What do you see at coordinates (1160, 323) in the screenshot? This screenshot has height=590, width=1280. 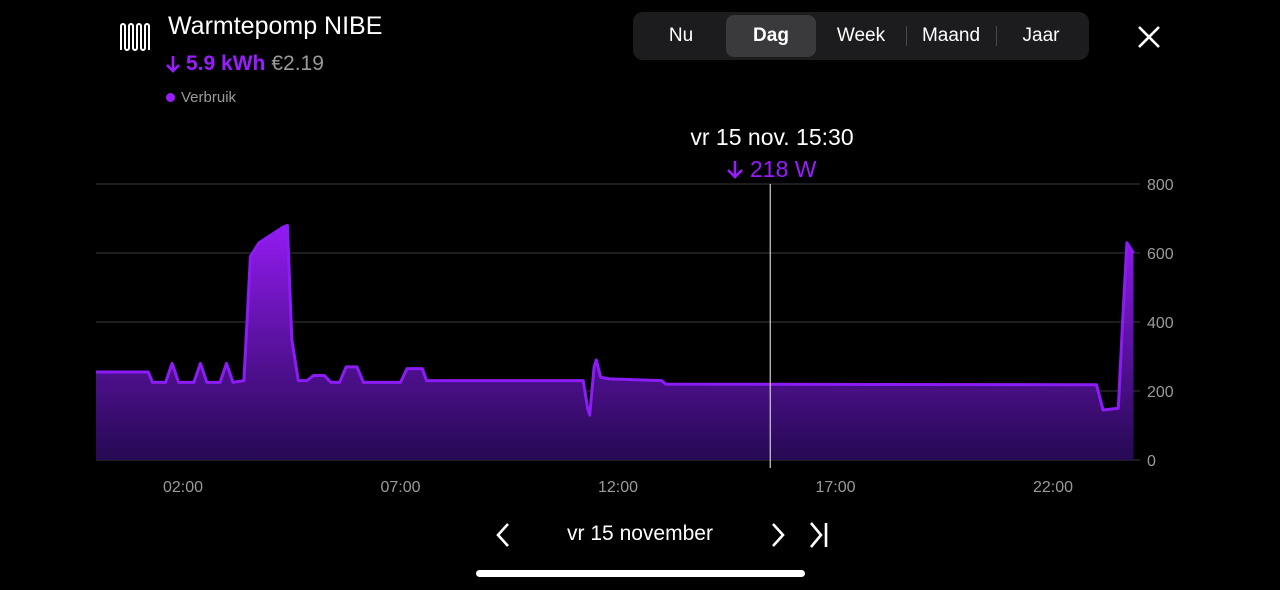 I see `y-tick-label: 400` at bounding box center [1160, 323].